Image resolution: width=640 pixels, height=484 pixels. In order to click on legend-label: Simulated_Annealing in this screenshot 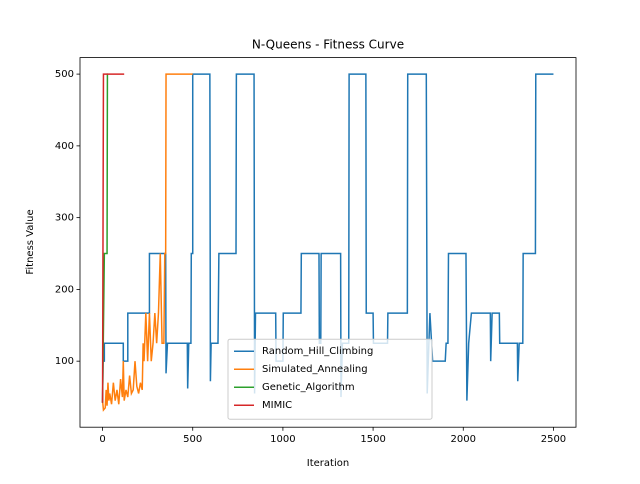, I will do `click(315, 369)`.